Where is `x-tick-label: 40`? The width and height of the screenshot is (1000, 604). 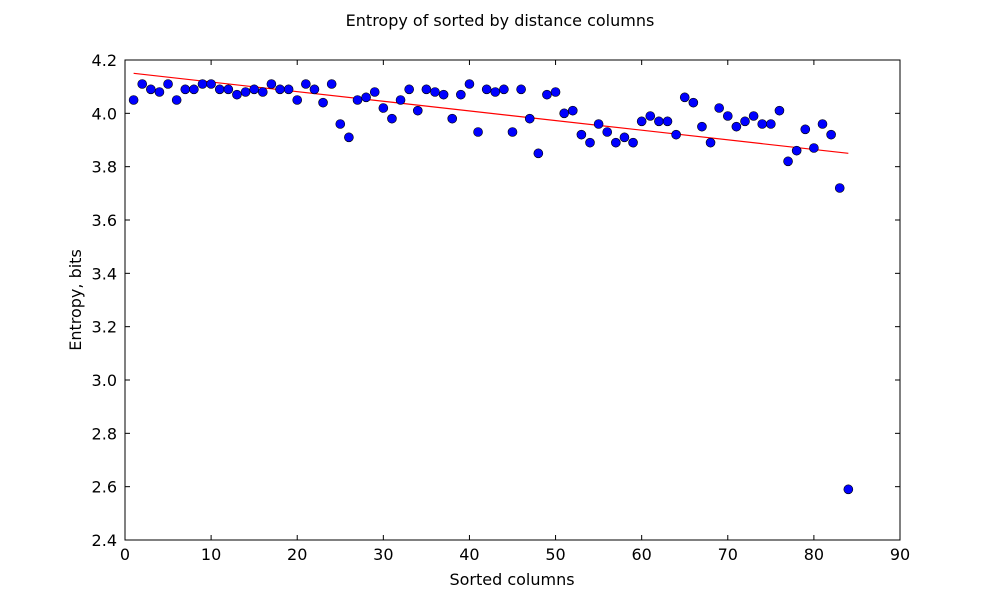 x-tick-label: 40 is located at coordinates (469, 554).